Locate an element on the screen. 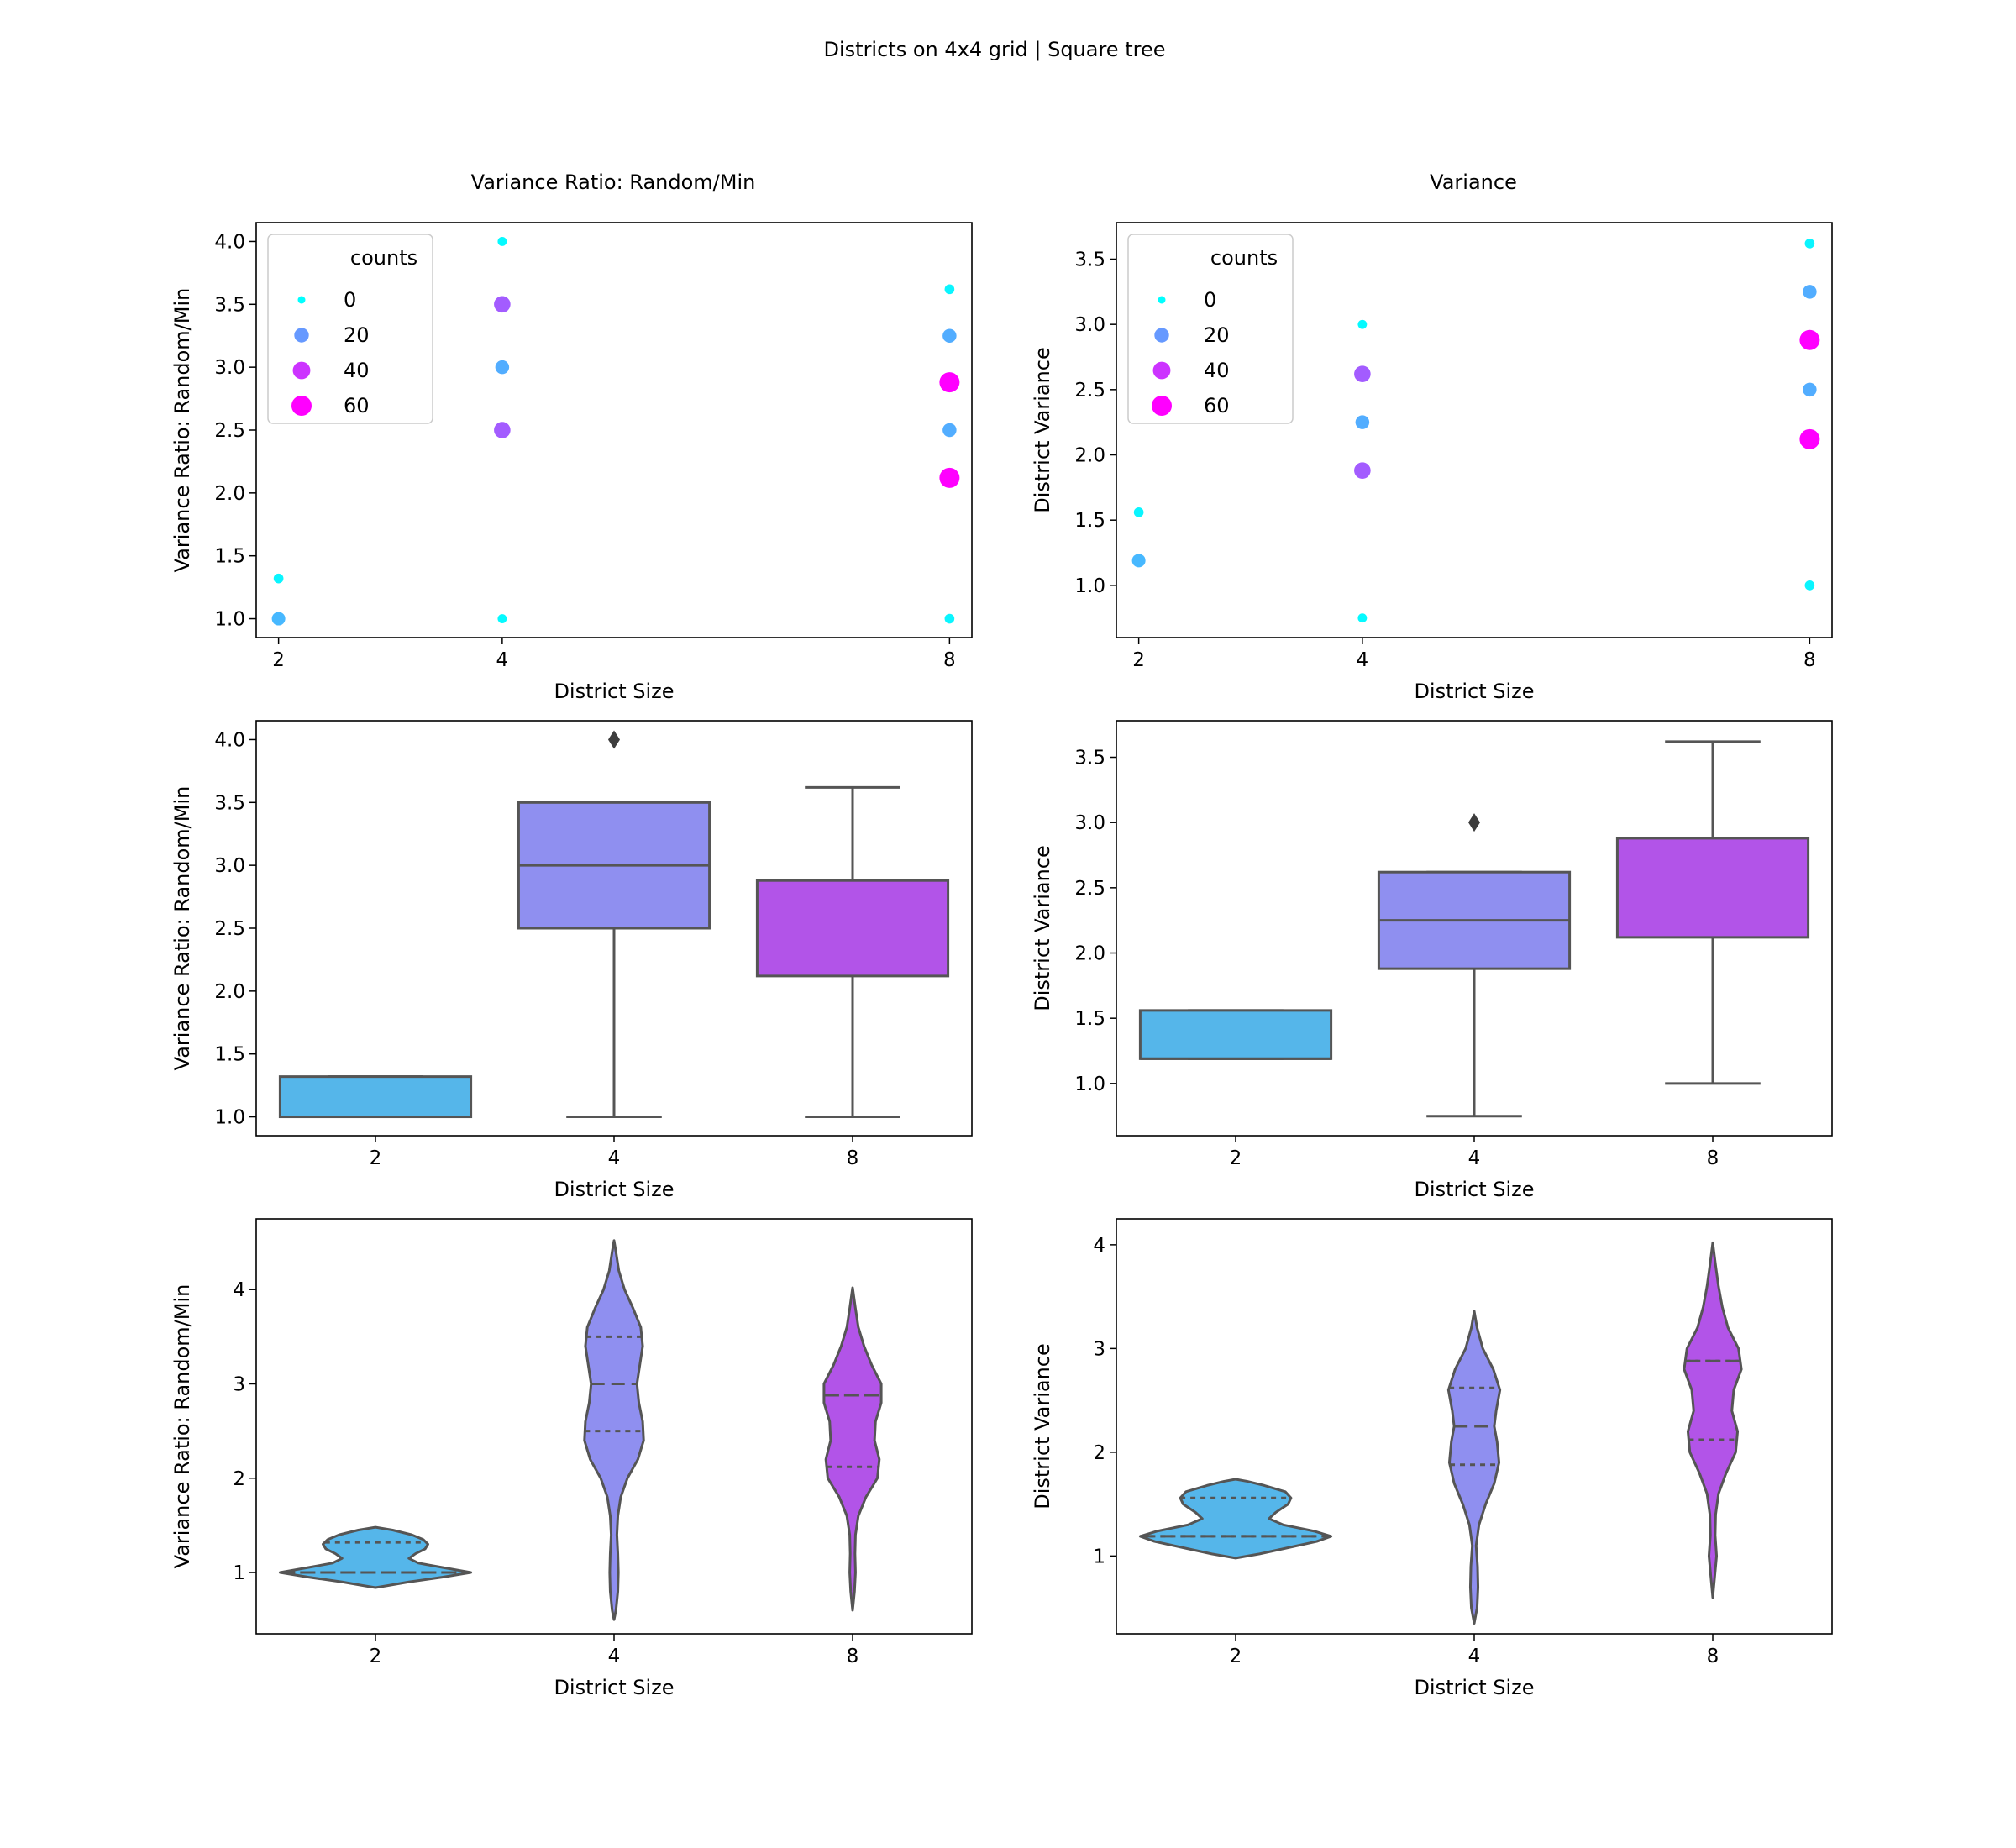 The height and width of the screenshot is (1848, 2016). violin_ratio|4-ytick-label-1: 2 is located at coordinates (239, 1479).